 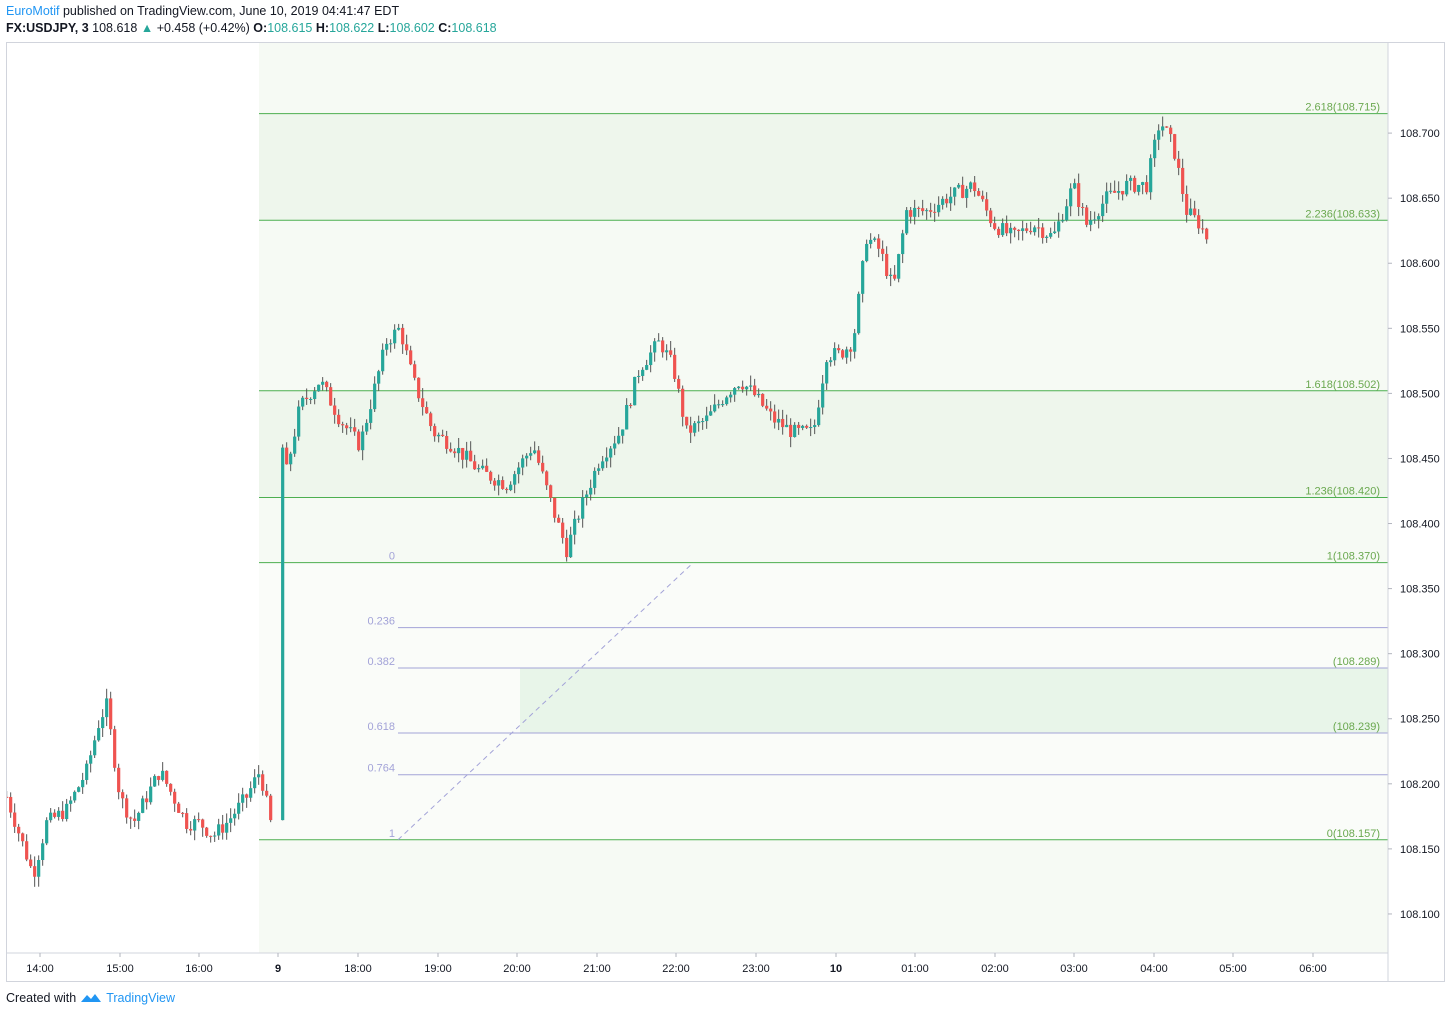 What do you see at coordinates (33, 11) in the screenshot?
I see `publisher-link: EuroMotif` at bounding box center [33, 11].